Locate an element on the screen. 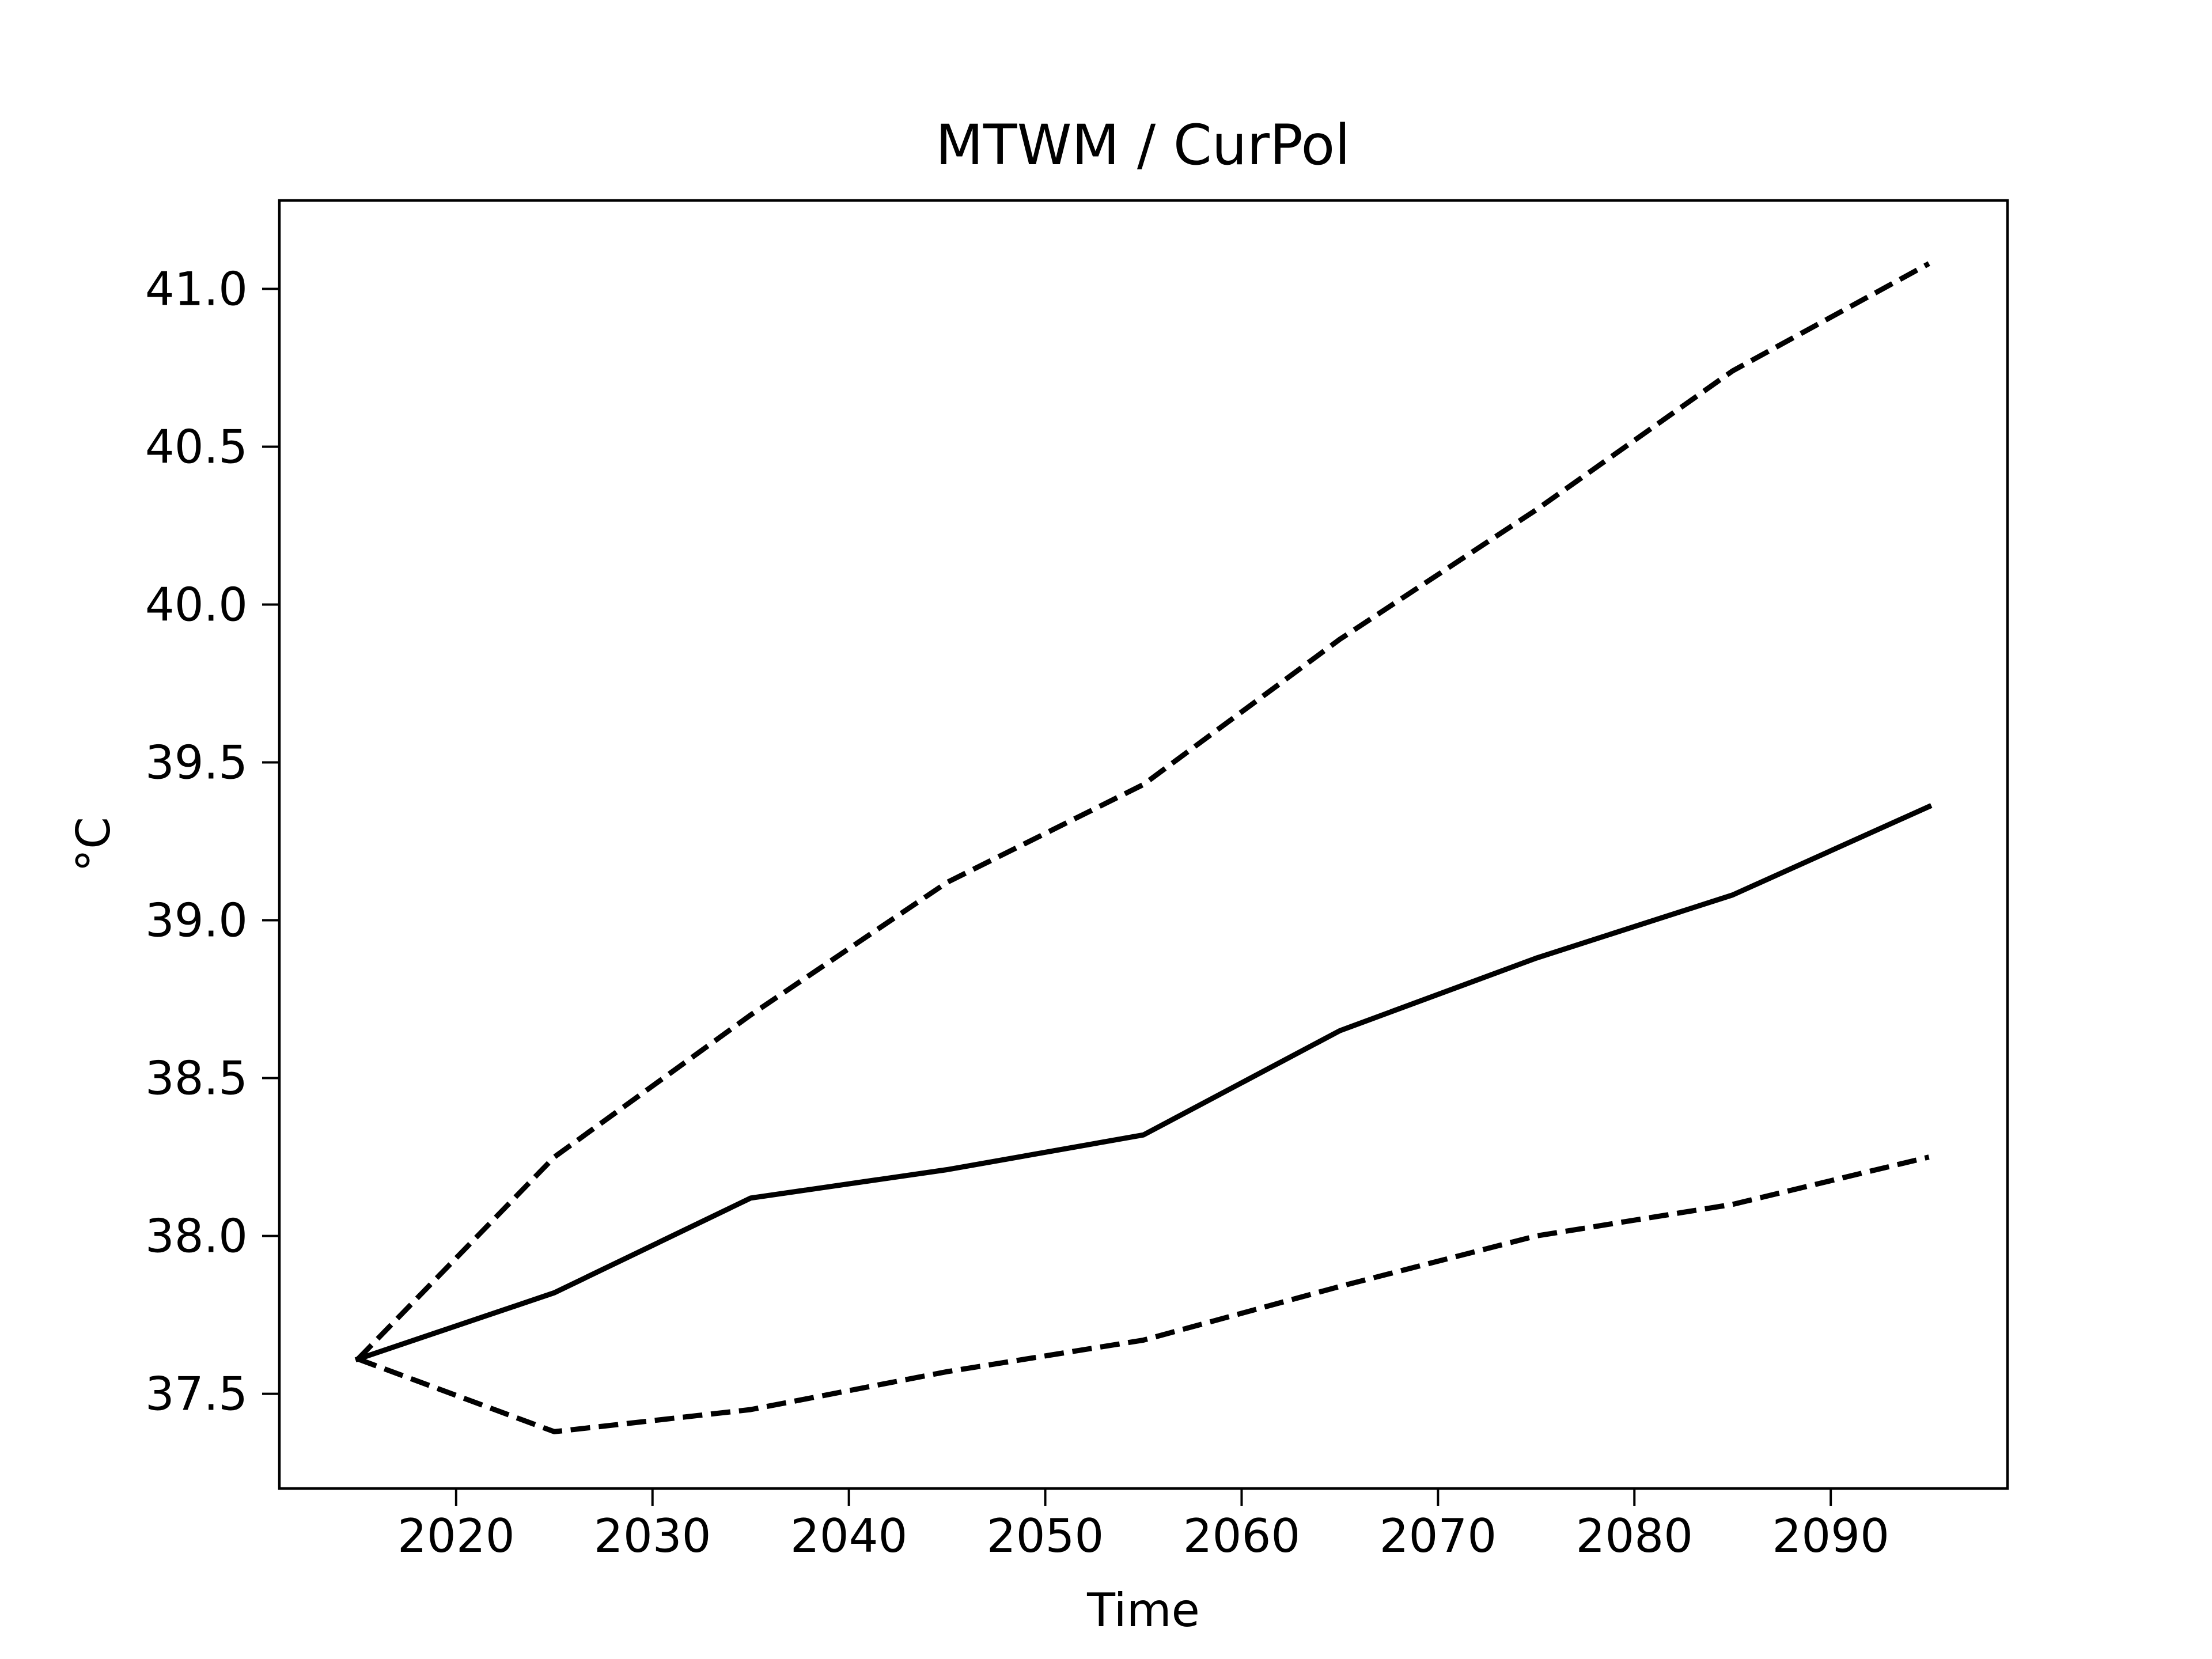 The height and width of the screenshot is (1659, 2212). x-tick-label: 2050 is located at coordinates (1045, 1536).